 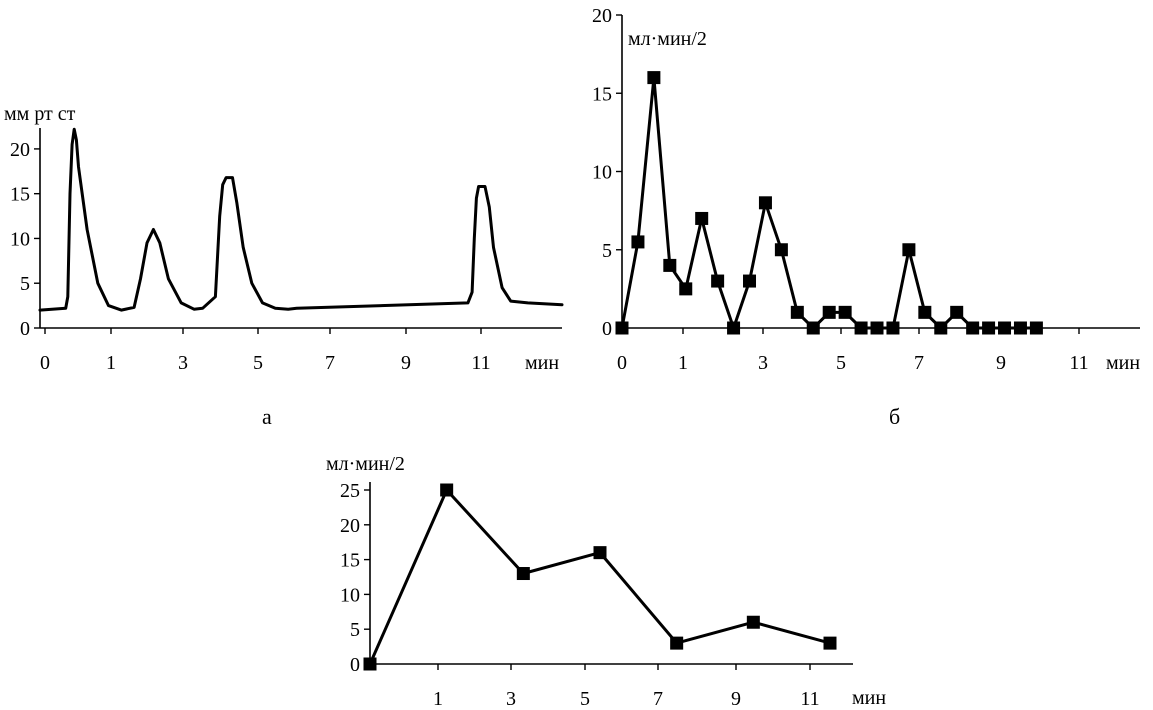 I want to click on chart-c-y-axis-label: мл·мин/2, so click(x=365, y=464).